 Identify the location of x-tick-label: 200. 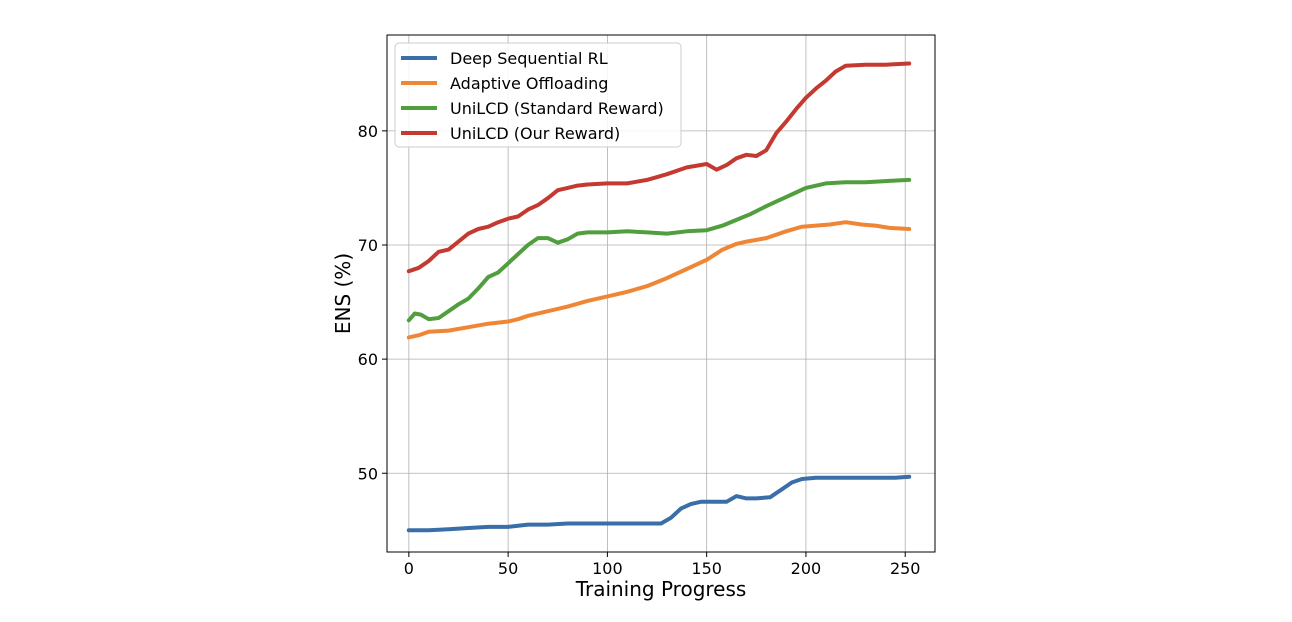
(806, 568).